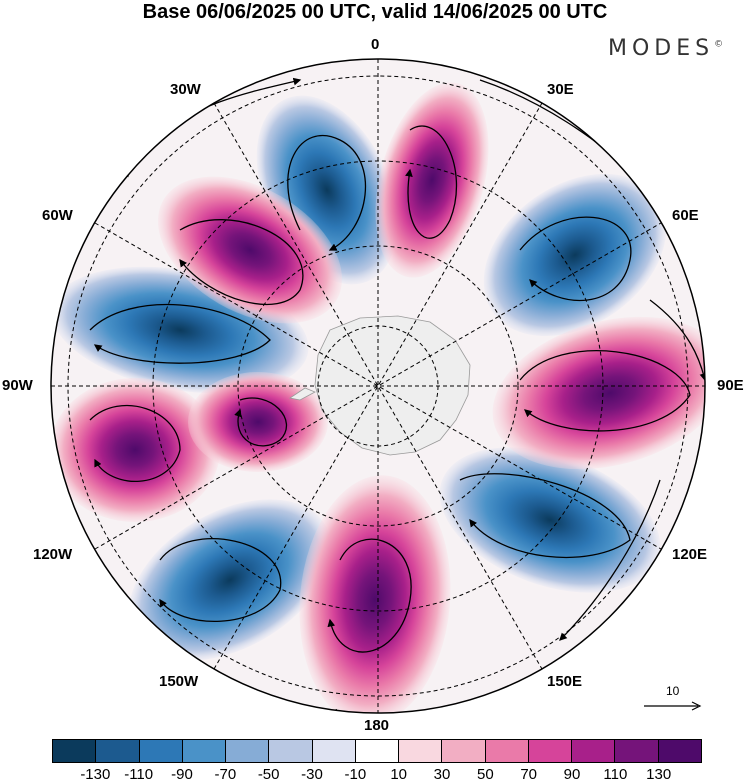 The height and width of the screenshot is (783, 750). What do you see at coordinates (442, 774) in the screenshot?
I see `colorbar-tick-label: 30` at bounding box center [442, 774].